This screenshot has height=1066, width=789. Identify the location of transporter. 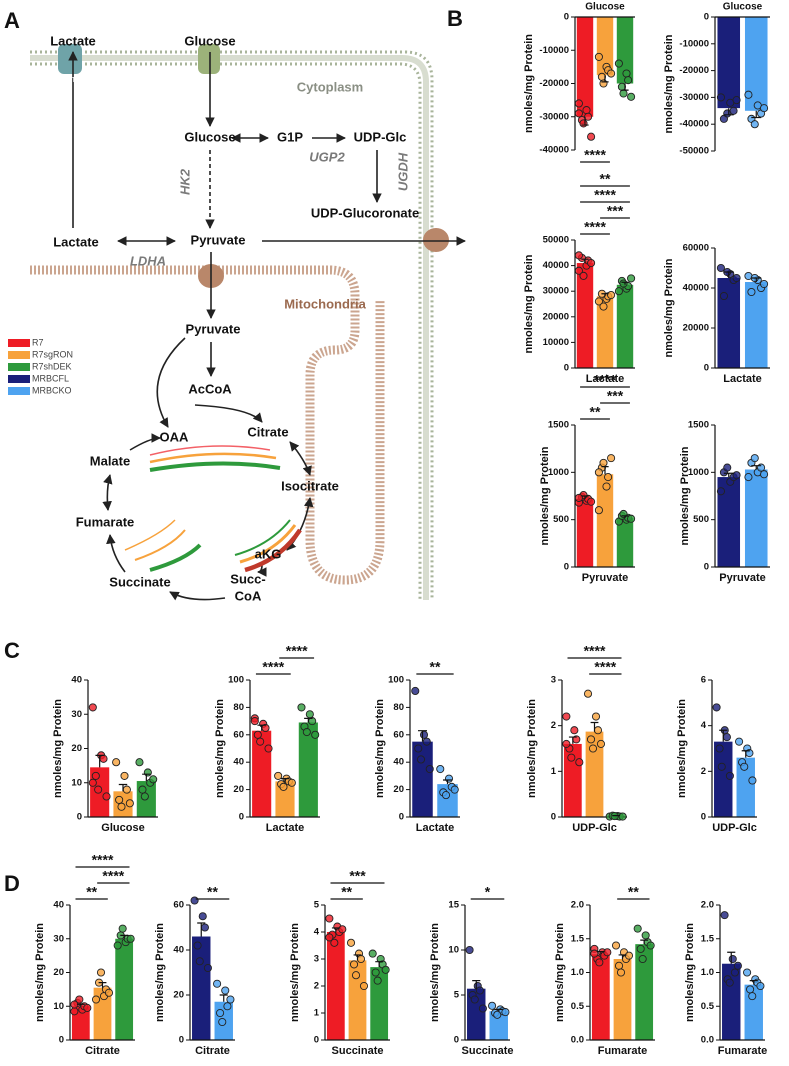
(209, 59).